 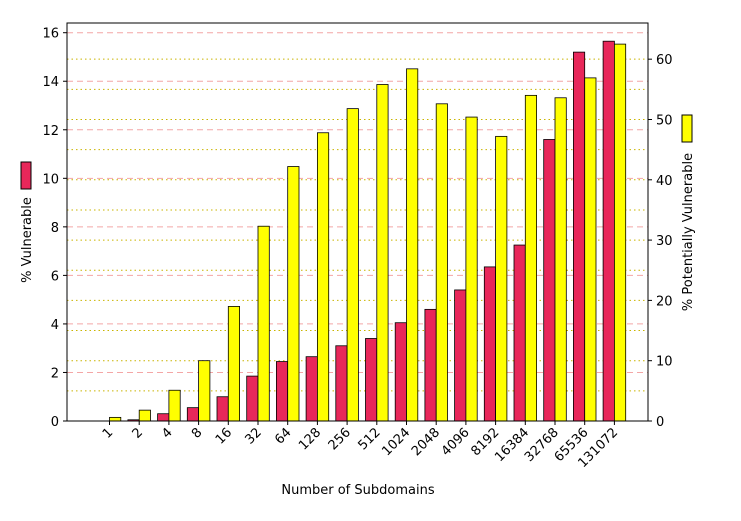 What do you see at coordinates (664, 241) in the screenshot?
I see `right-tick-label: 30` at bounding box center [664, 241].